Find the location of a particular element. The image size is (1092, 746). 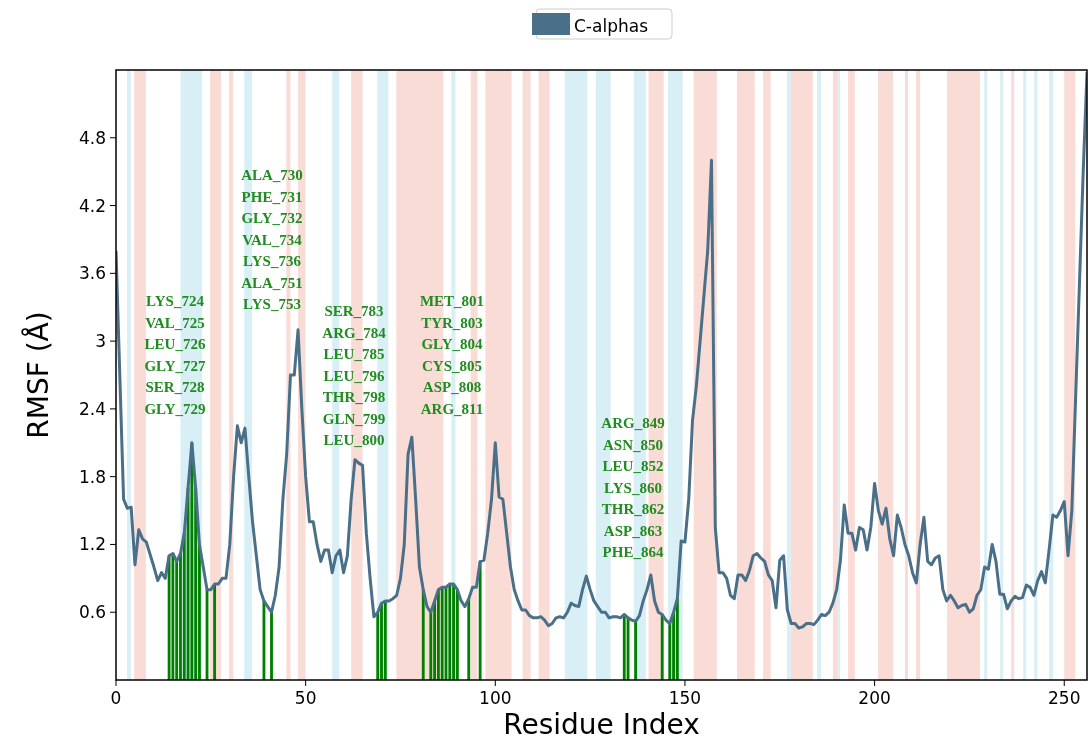

y-tick-label: 3 is located at coordinates (100, 341).